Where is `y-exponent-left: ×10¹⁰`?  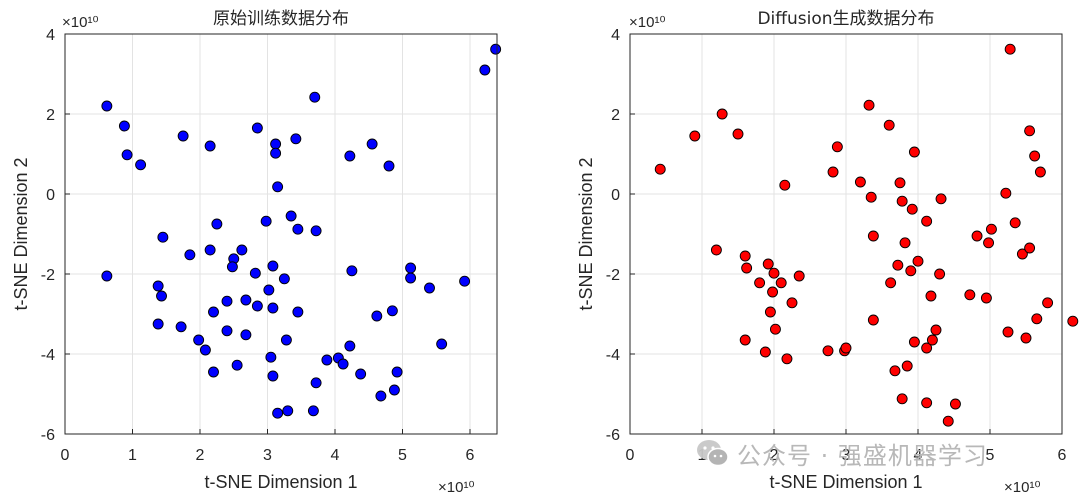
y-exponent-left: ×10¹⁰ is located at coordinates (80, 22).